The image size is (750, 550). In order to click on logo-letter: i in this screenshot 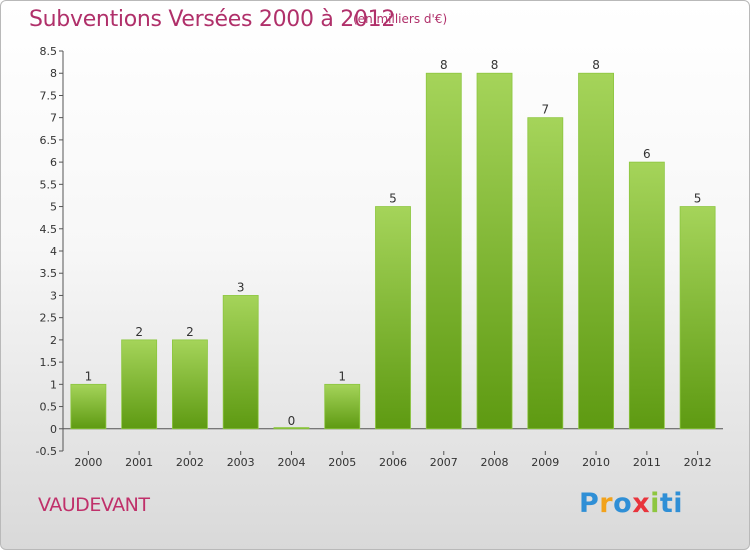, I will do `click(655, 503)`.